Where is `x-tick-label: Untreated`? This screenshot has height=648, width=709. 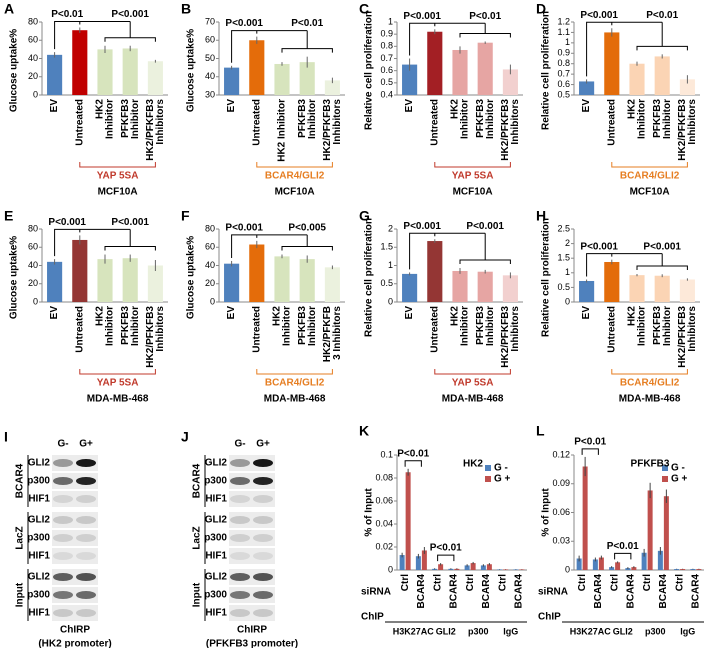
x-tick-label: Untreated is located at coordinates (611, 329).